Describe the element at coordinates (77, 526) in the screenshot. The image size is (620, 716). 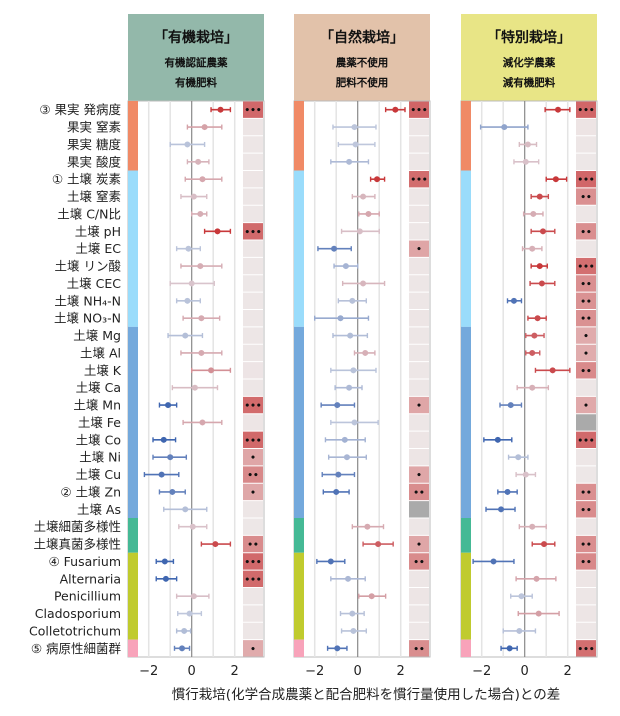
I see `row-label: 土壌細菌多様性` at that location.